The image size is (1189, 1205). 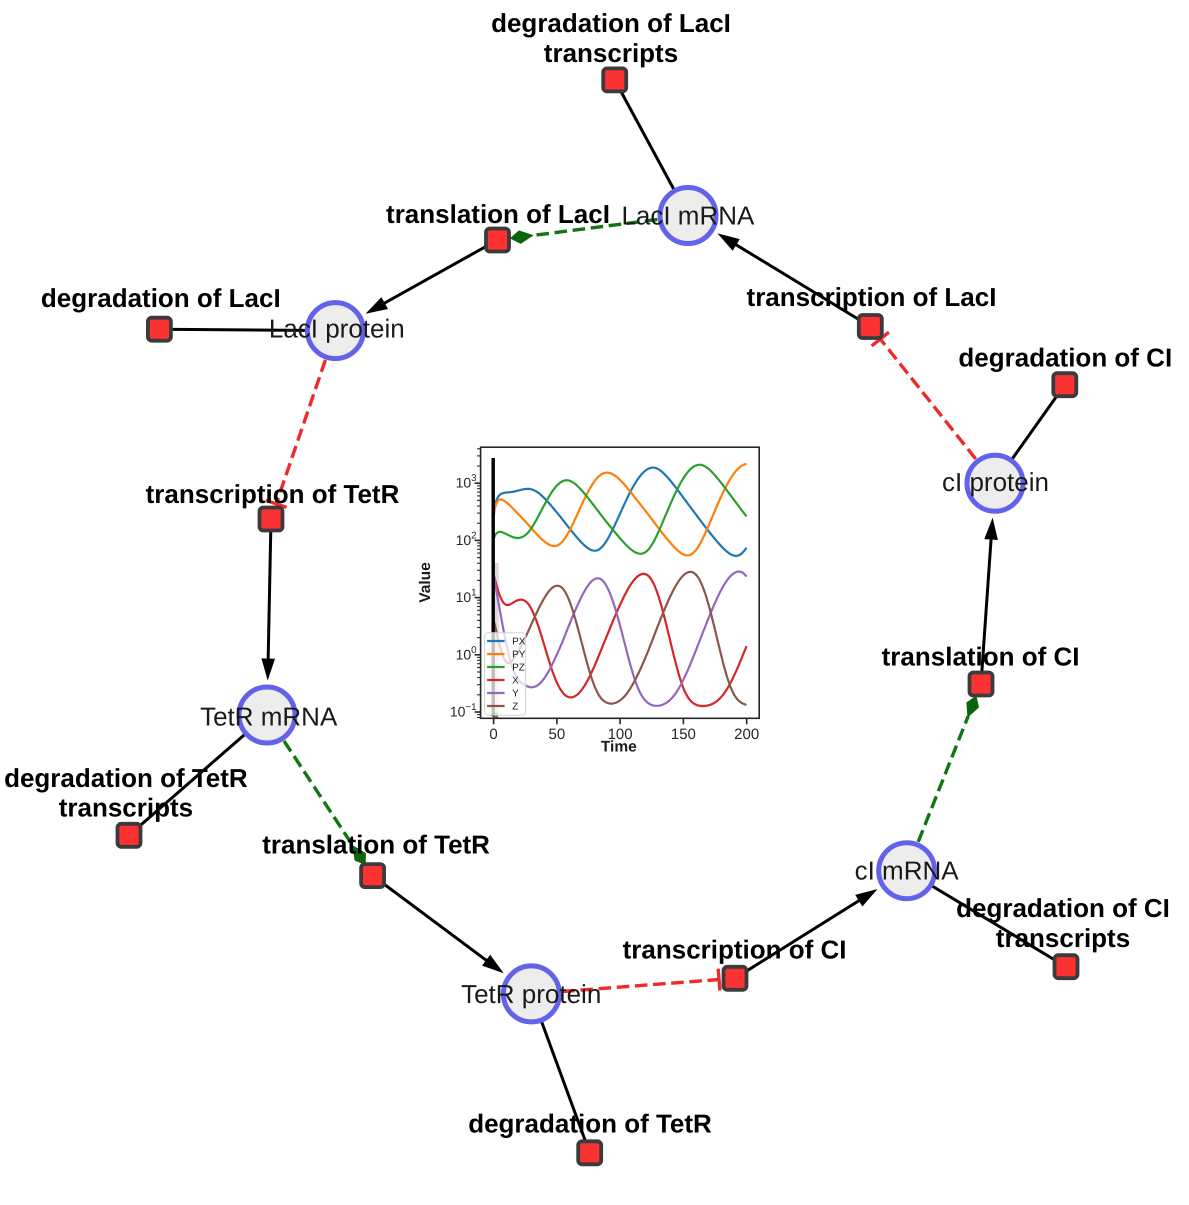 I want to click on svg-text: PY, so click(x=519, y=655).